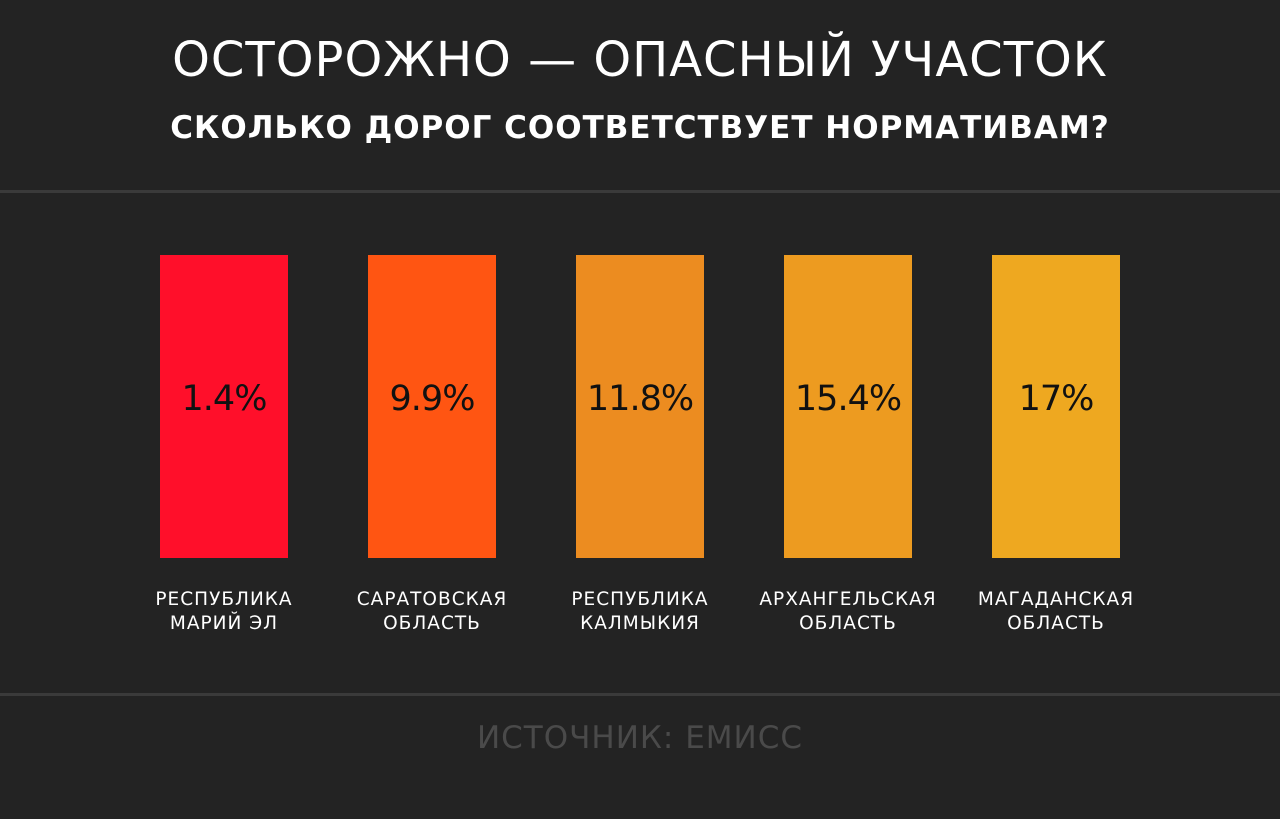 Image resolution: width=1280 pixels, height=819 pixels. What do you see at coordinates (1056, 599) in the screenshot?
I see `category-label-line: МАГАДАНСКАЯ` at bounding box center [1056, 599].